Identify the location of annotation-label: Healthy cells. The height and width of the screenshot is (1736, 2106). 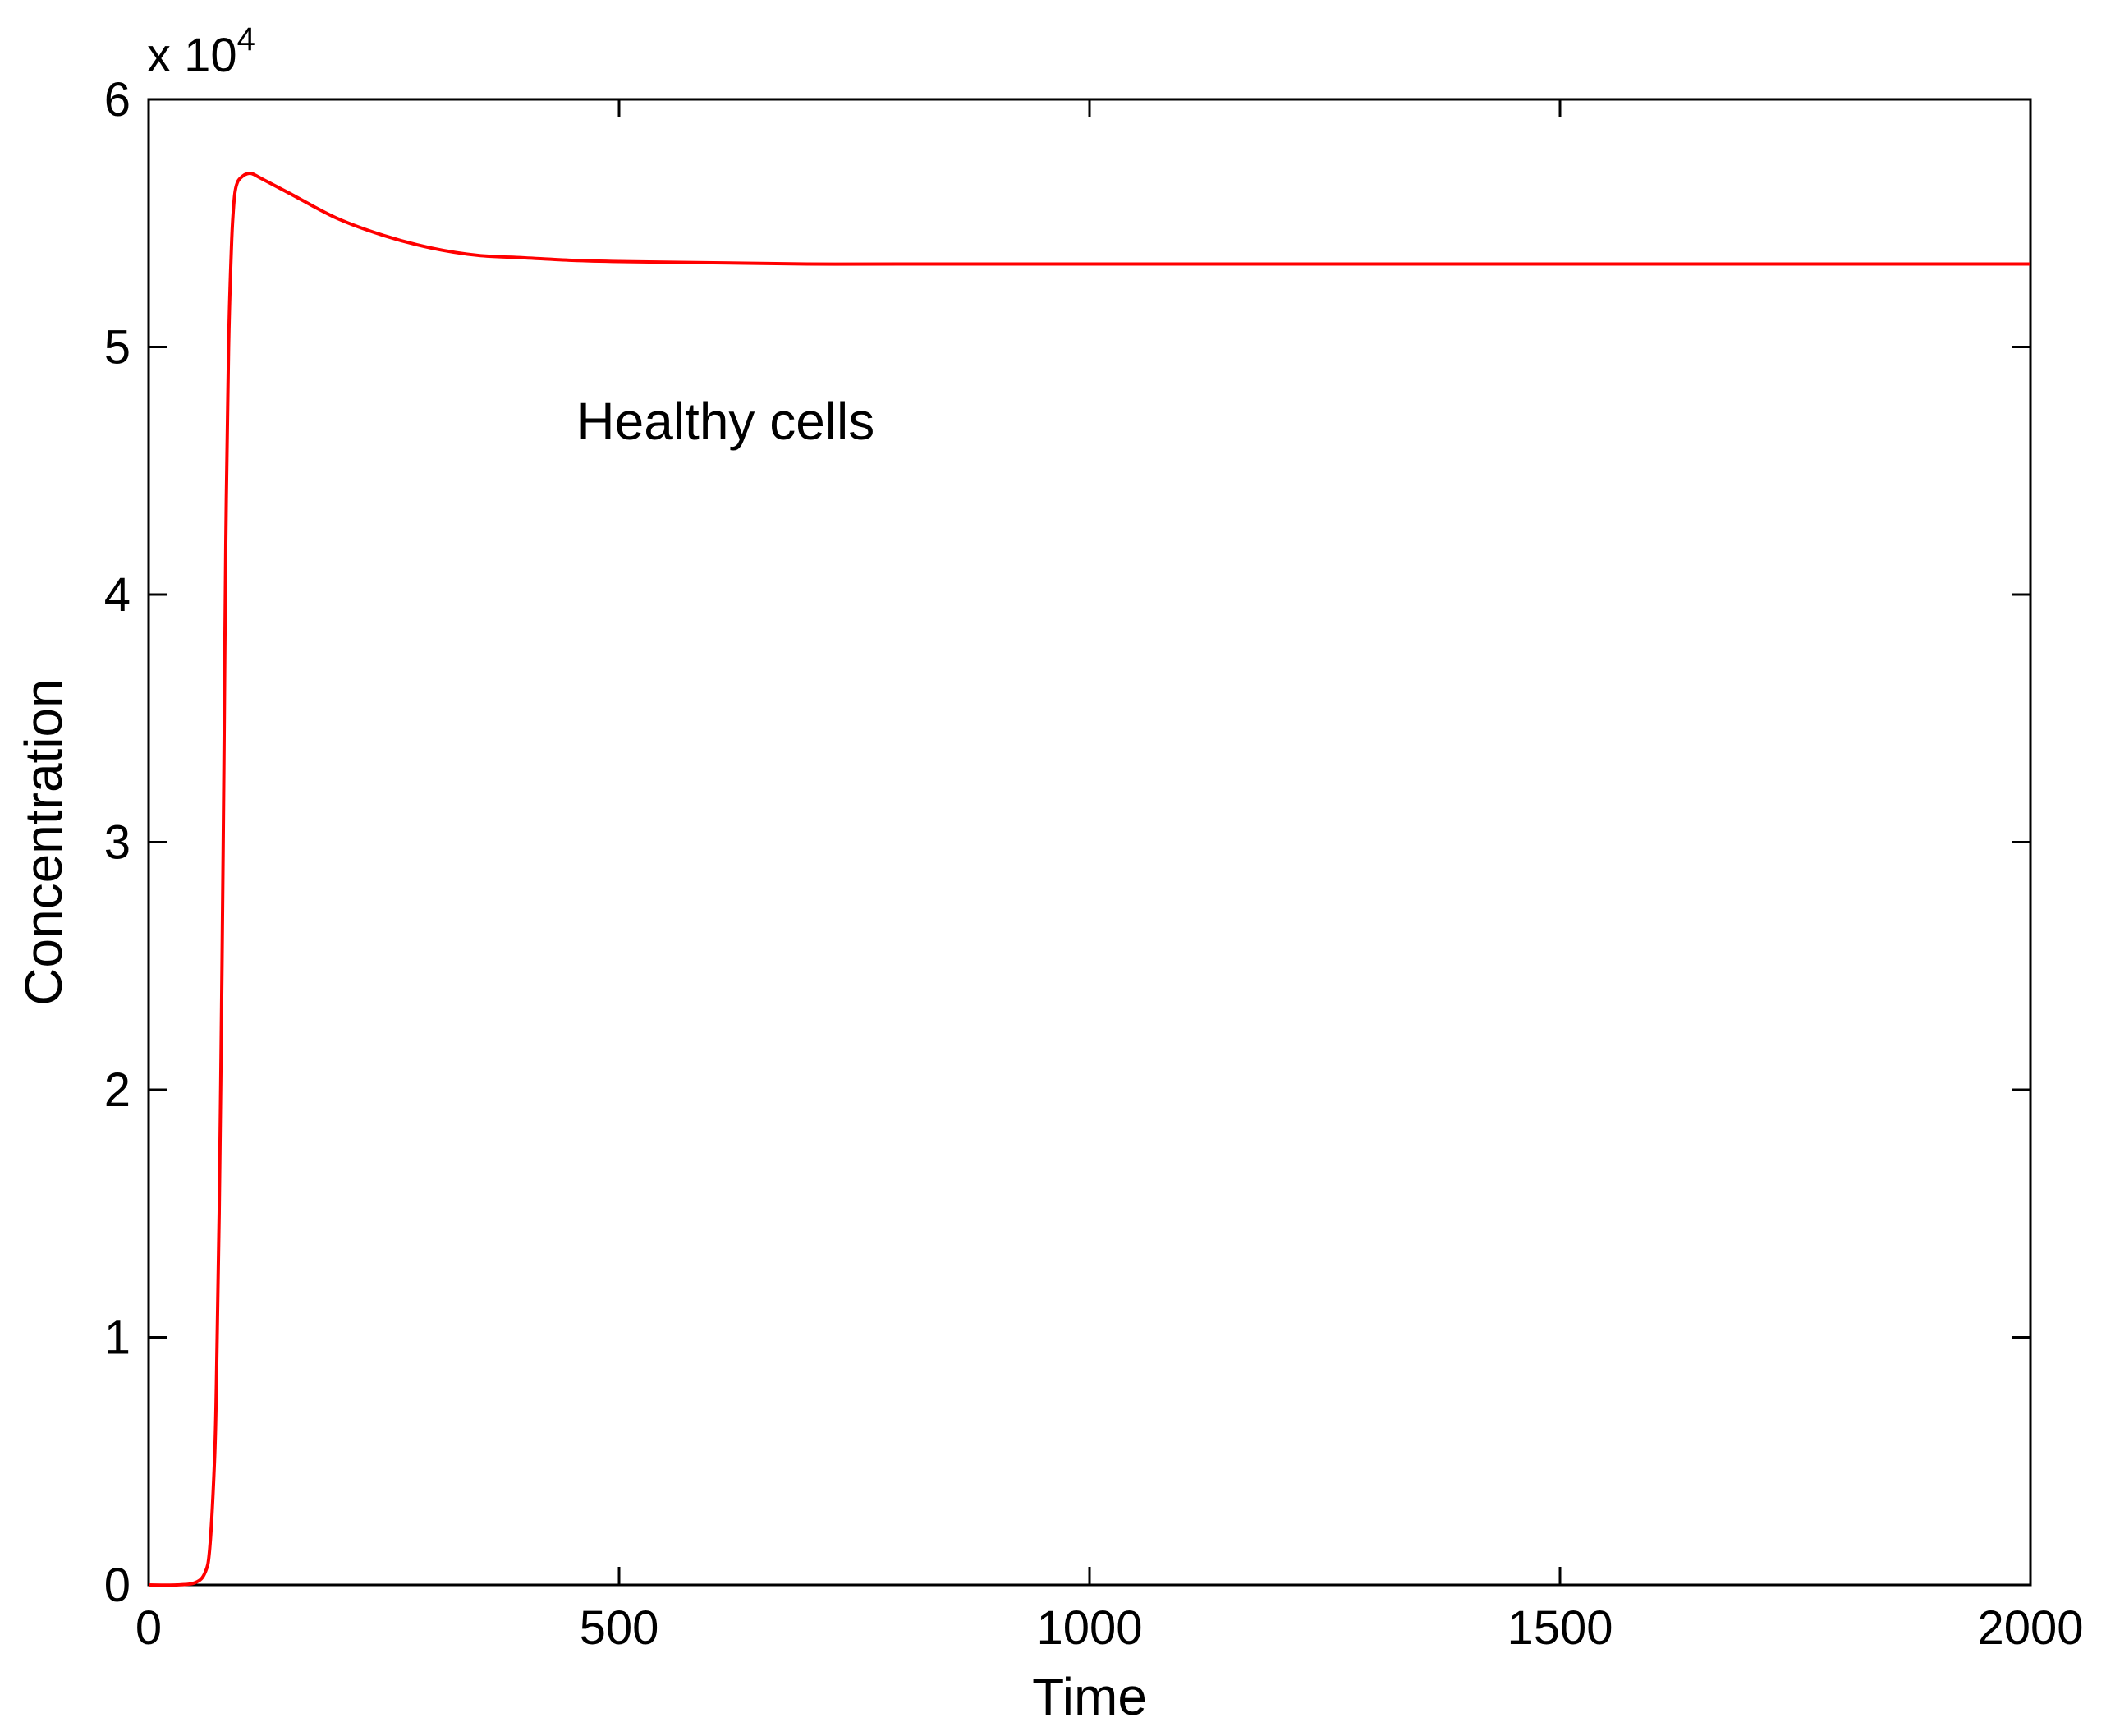
(725, 421).